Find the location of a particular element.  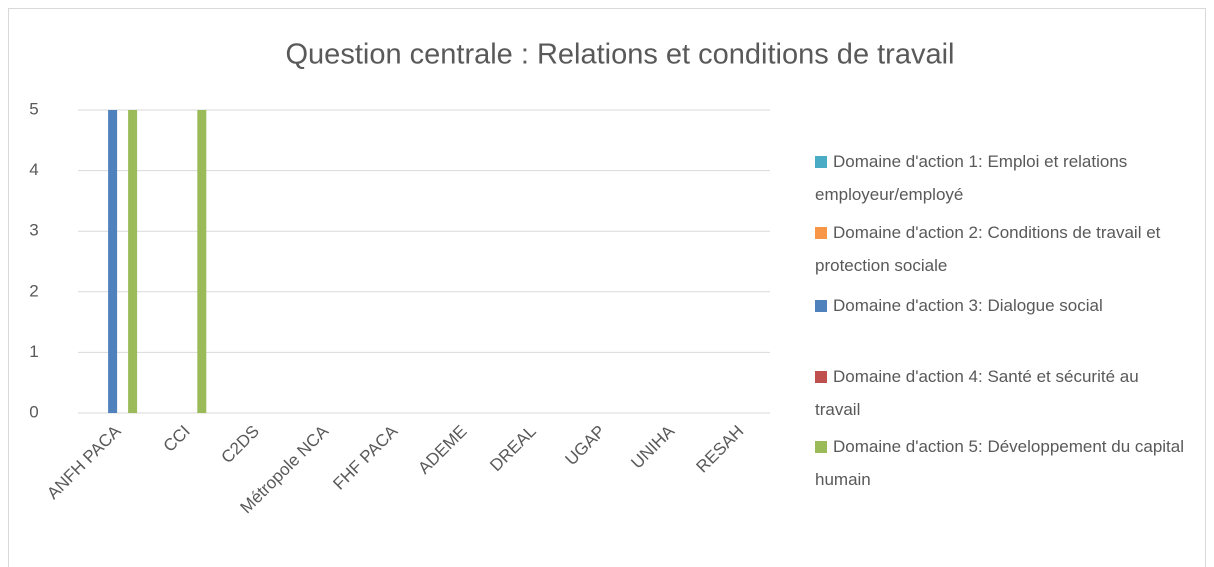

x-tick-label: DREAL is located at coordinates (513, 449).